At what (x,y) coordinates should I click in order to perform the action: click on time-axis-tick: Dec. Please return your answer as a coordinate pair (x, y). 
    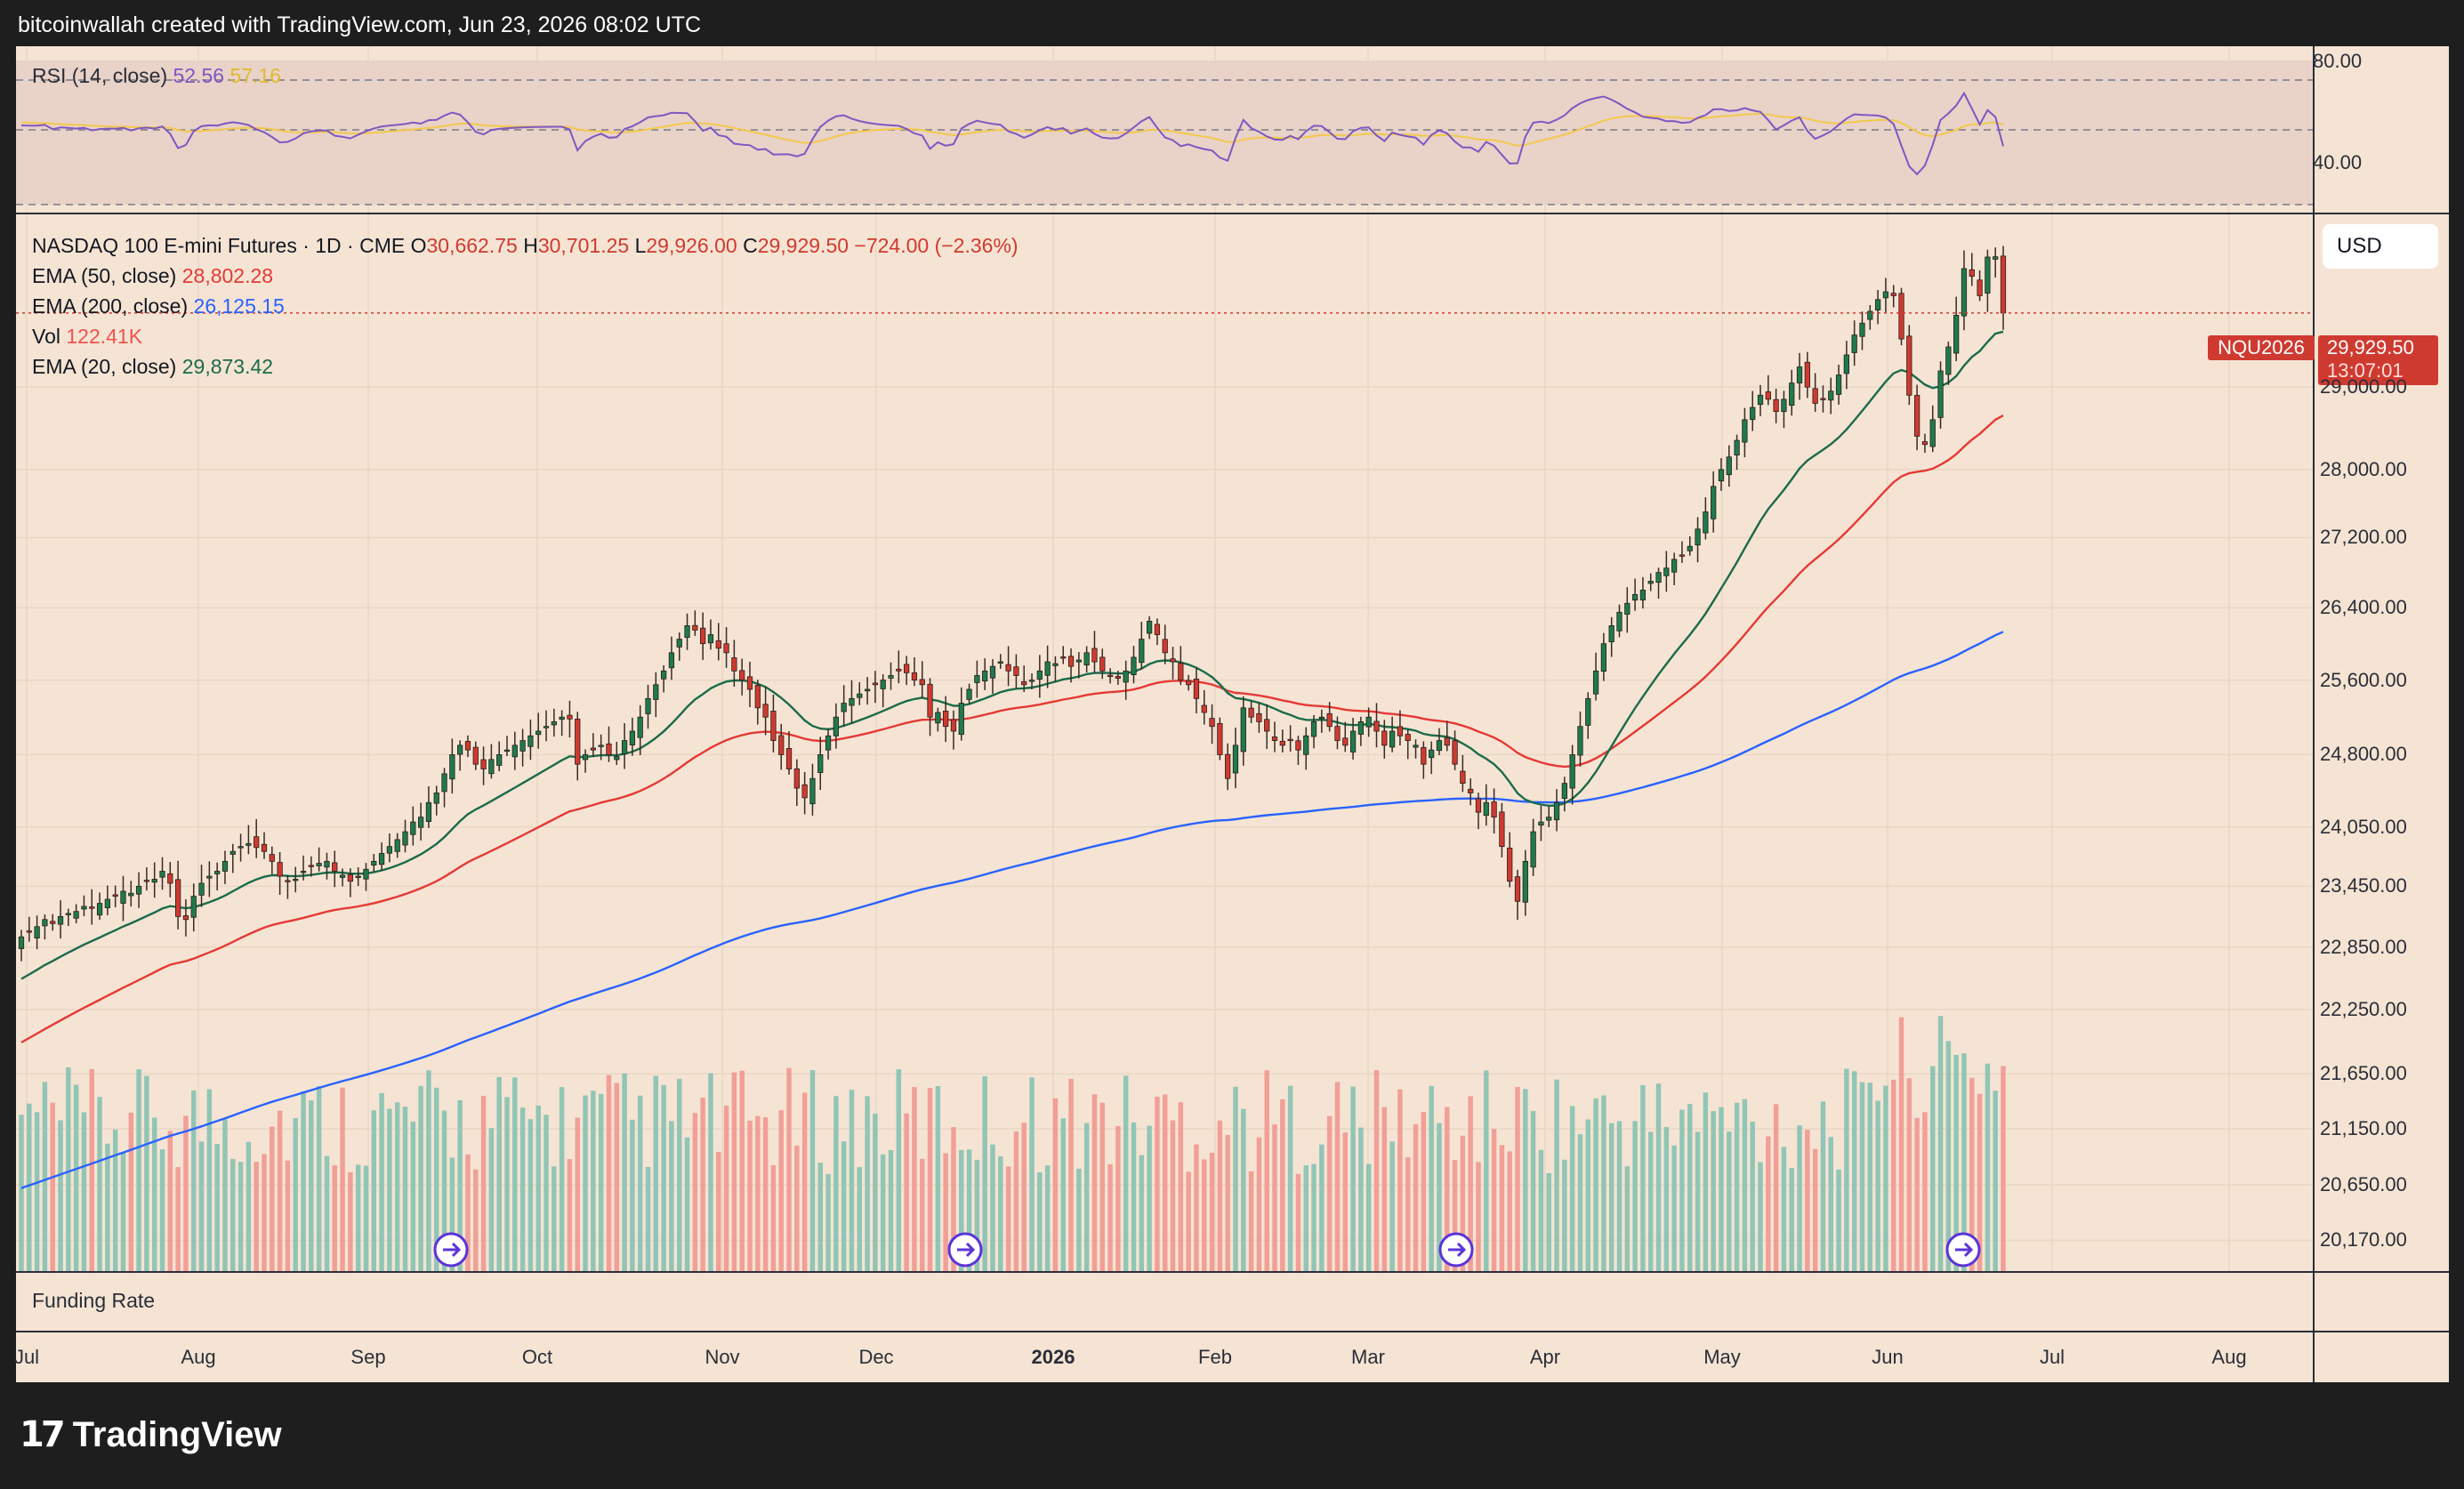
    Looking at the image, I should click on (876, 1357).